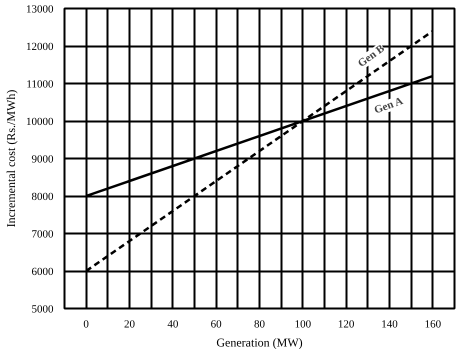  What do you see at coordinates (43, 197) in the screenshot?
I see `y-tick-label: 8000` at bounding box center [43, 197].